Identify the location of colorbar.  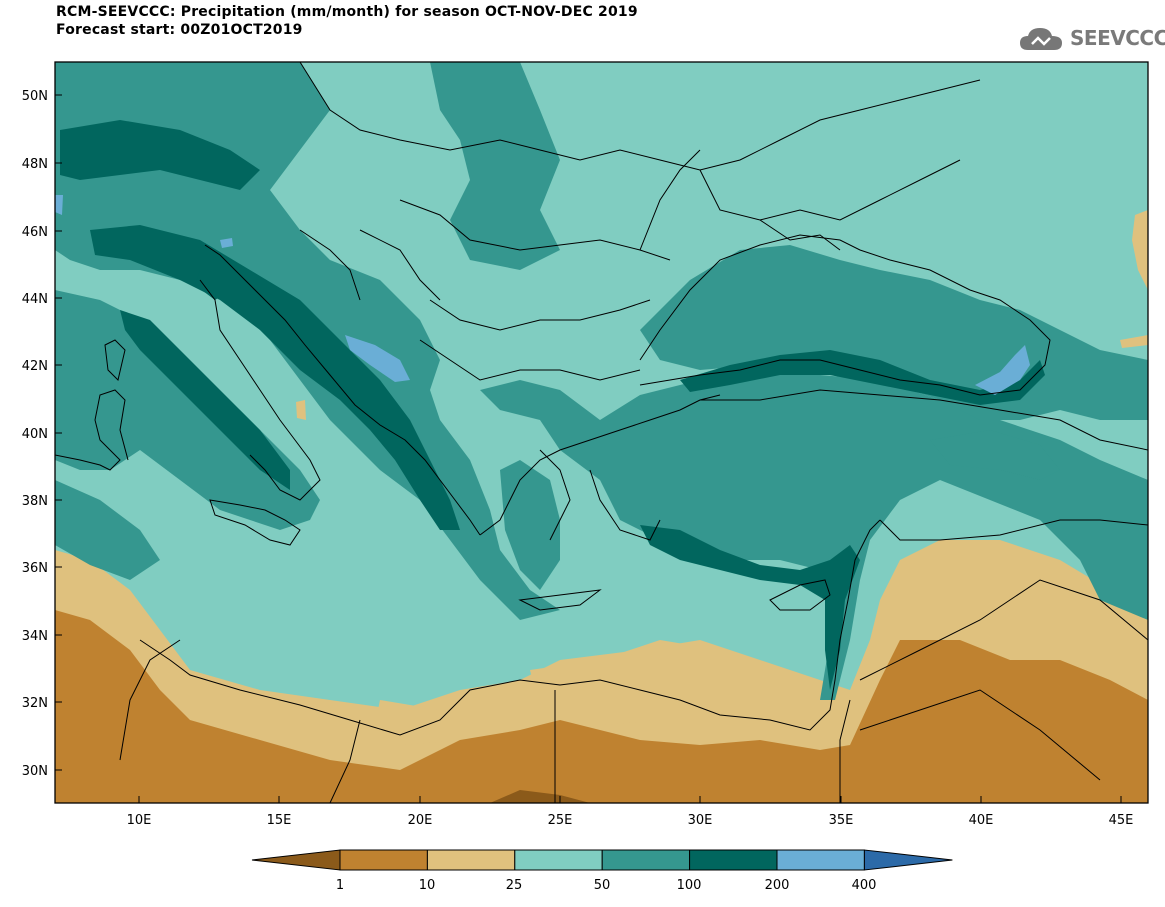
(602, 860).